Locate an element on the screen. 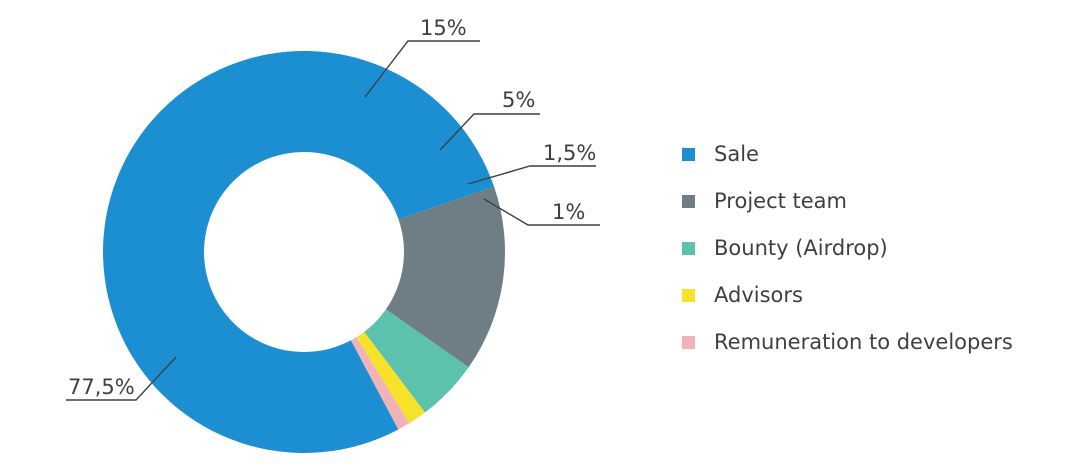 This screenshot has width=1080, height=469. leader-line-bounty-airdrop is located at coordinates (489, 132).